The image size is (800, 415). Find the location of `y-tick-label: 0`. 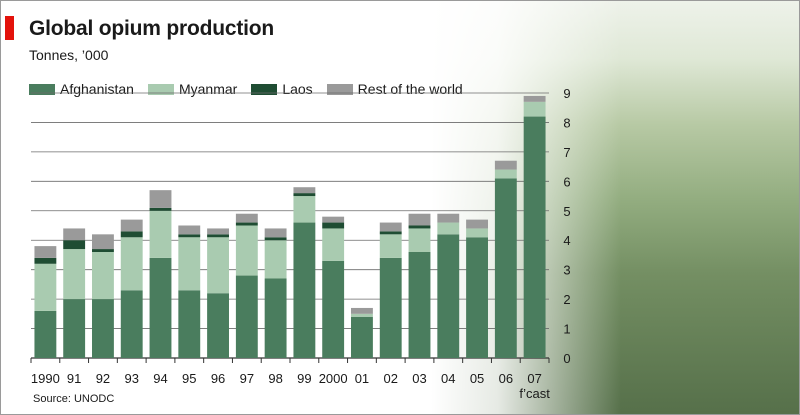

y-tick-label: 0 is located at coordinates (566, 358).